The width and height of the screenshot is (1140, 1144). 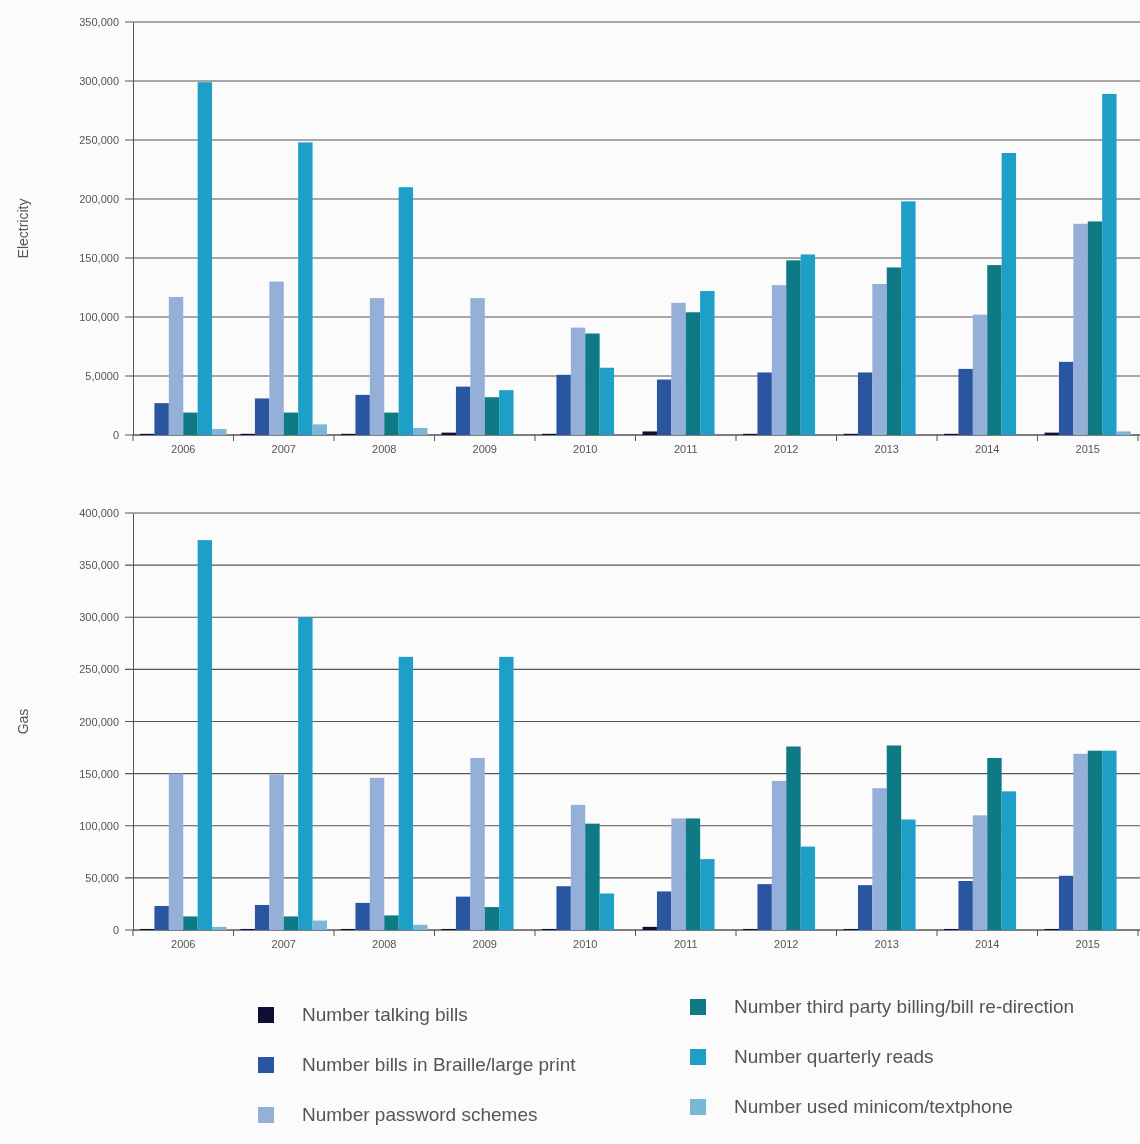 What do you see at coordinates (834, 1056) in the screenshot?
I see `legend-label: Number quarterly reads` at bounding box center [834, 1056].